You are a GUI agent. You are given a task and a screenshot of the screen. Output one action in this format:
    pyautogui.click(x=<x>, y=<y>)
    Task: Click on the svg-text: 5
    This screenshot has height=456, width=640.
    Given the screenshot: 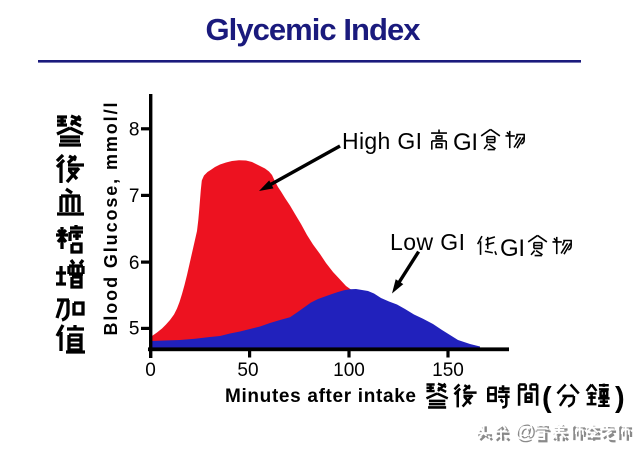 What is the action you would take?
    pyautogui.click(x=134, y=328)
    